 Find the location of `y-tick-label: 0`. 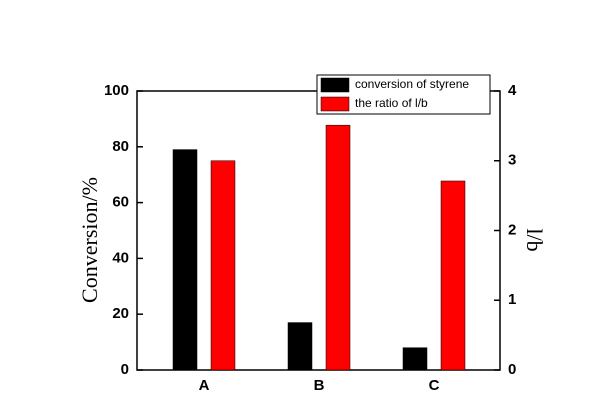

y-tick-label: 0 is located at coordinates (125, 369).